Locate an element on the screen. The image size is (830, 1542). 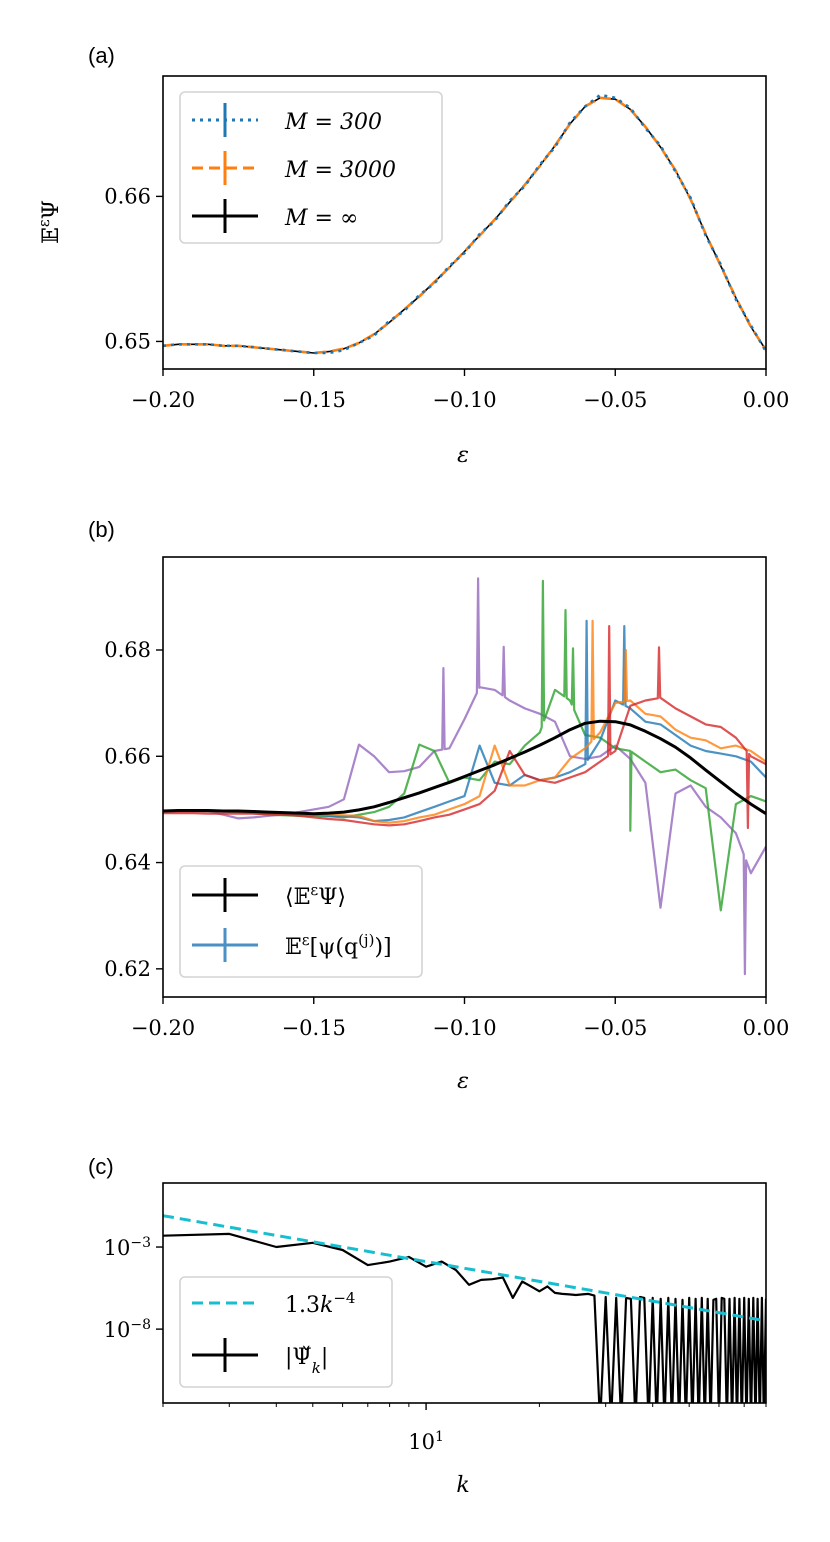
plot-area-a is located at coordinates (464, 224).